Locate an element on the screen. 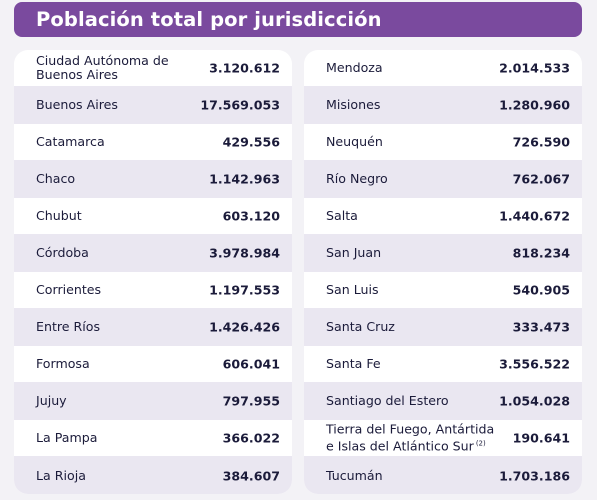  table-row: Córdoba 3.978.984 is located at coordinates (153, 253).